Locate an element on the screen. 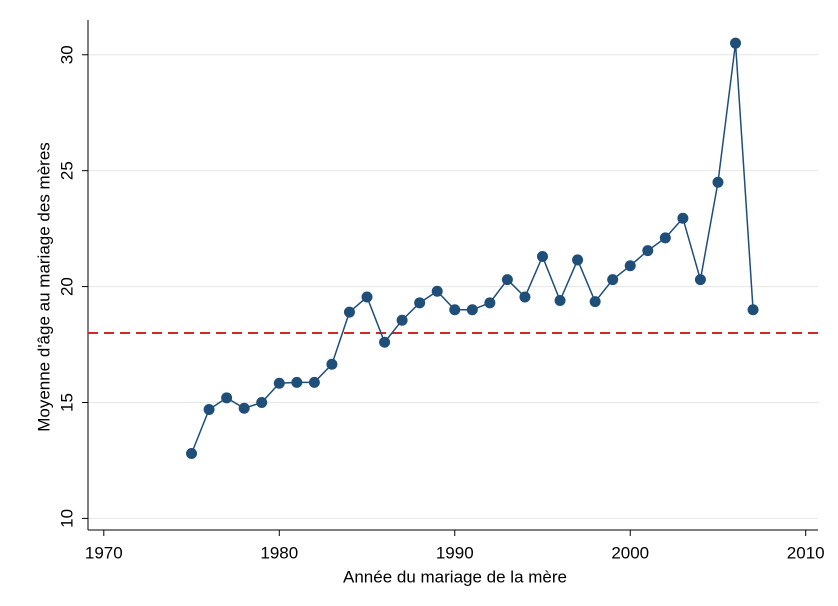 This screenshot has height=606, width=838. x-axis-label: Année du mariage de la mère is located at coordinates (455, 576).